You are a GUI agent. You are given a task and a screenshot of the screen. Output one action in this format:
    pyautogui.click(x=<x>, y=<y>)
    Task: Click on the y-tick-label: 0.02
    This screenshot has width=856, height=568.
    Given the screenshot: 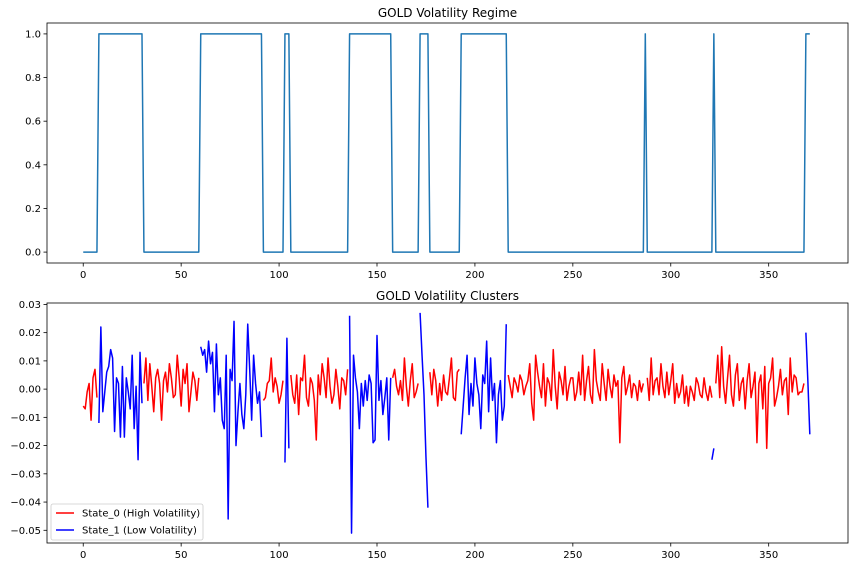 What is the action you would take?
    pyautogui.click(x=30, y=333)
    